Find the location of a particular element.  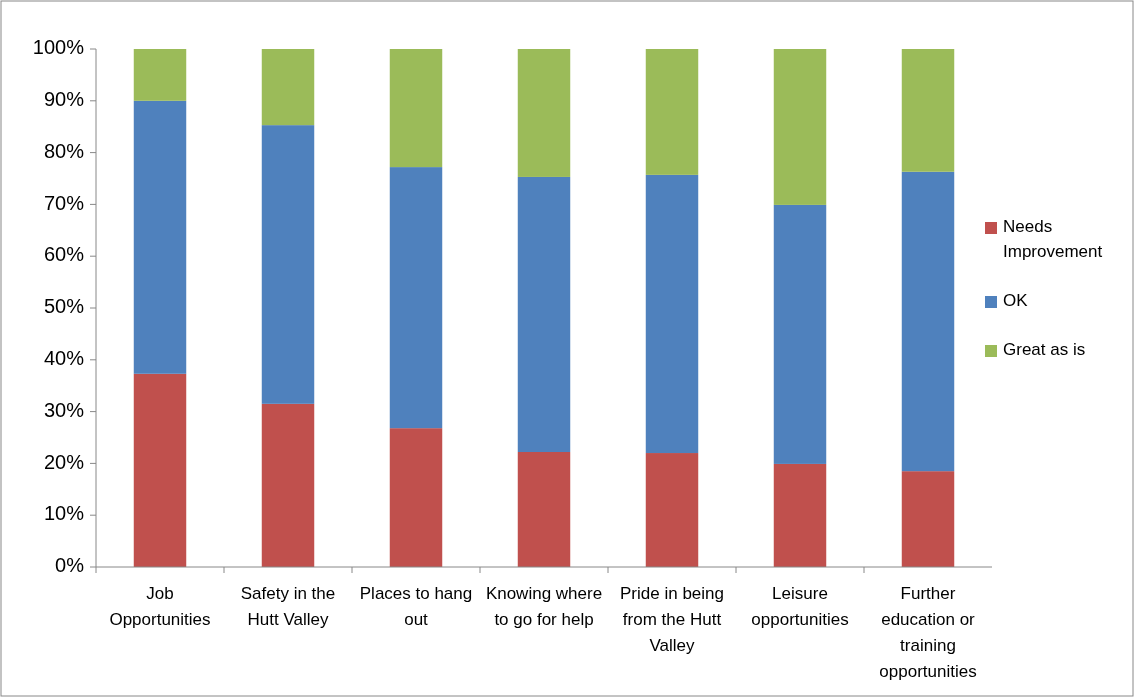

legend-label: Needs Improvement is located at coordinates (1053, 239).